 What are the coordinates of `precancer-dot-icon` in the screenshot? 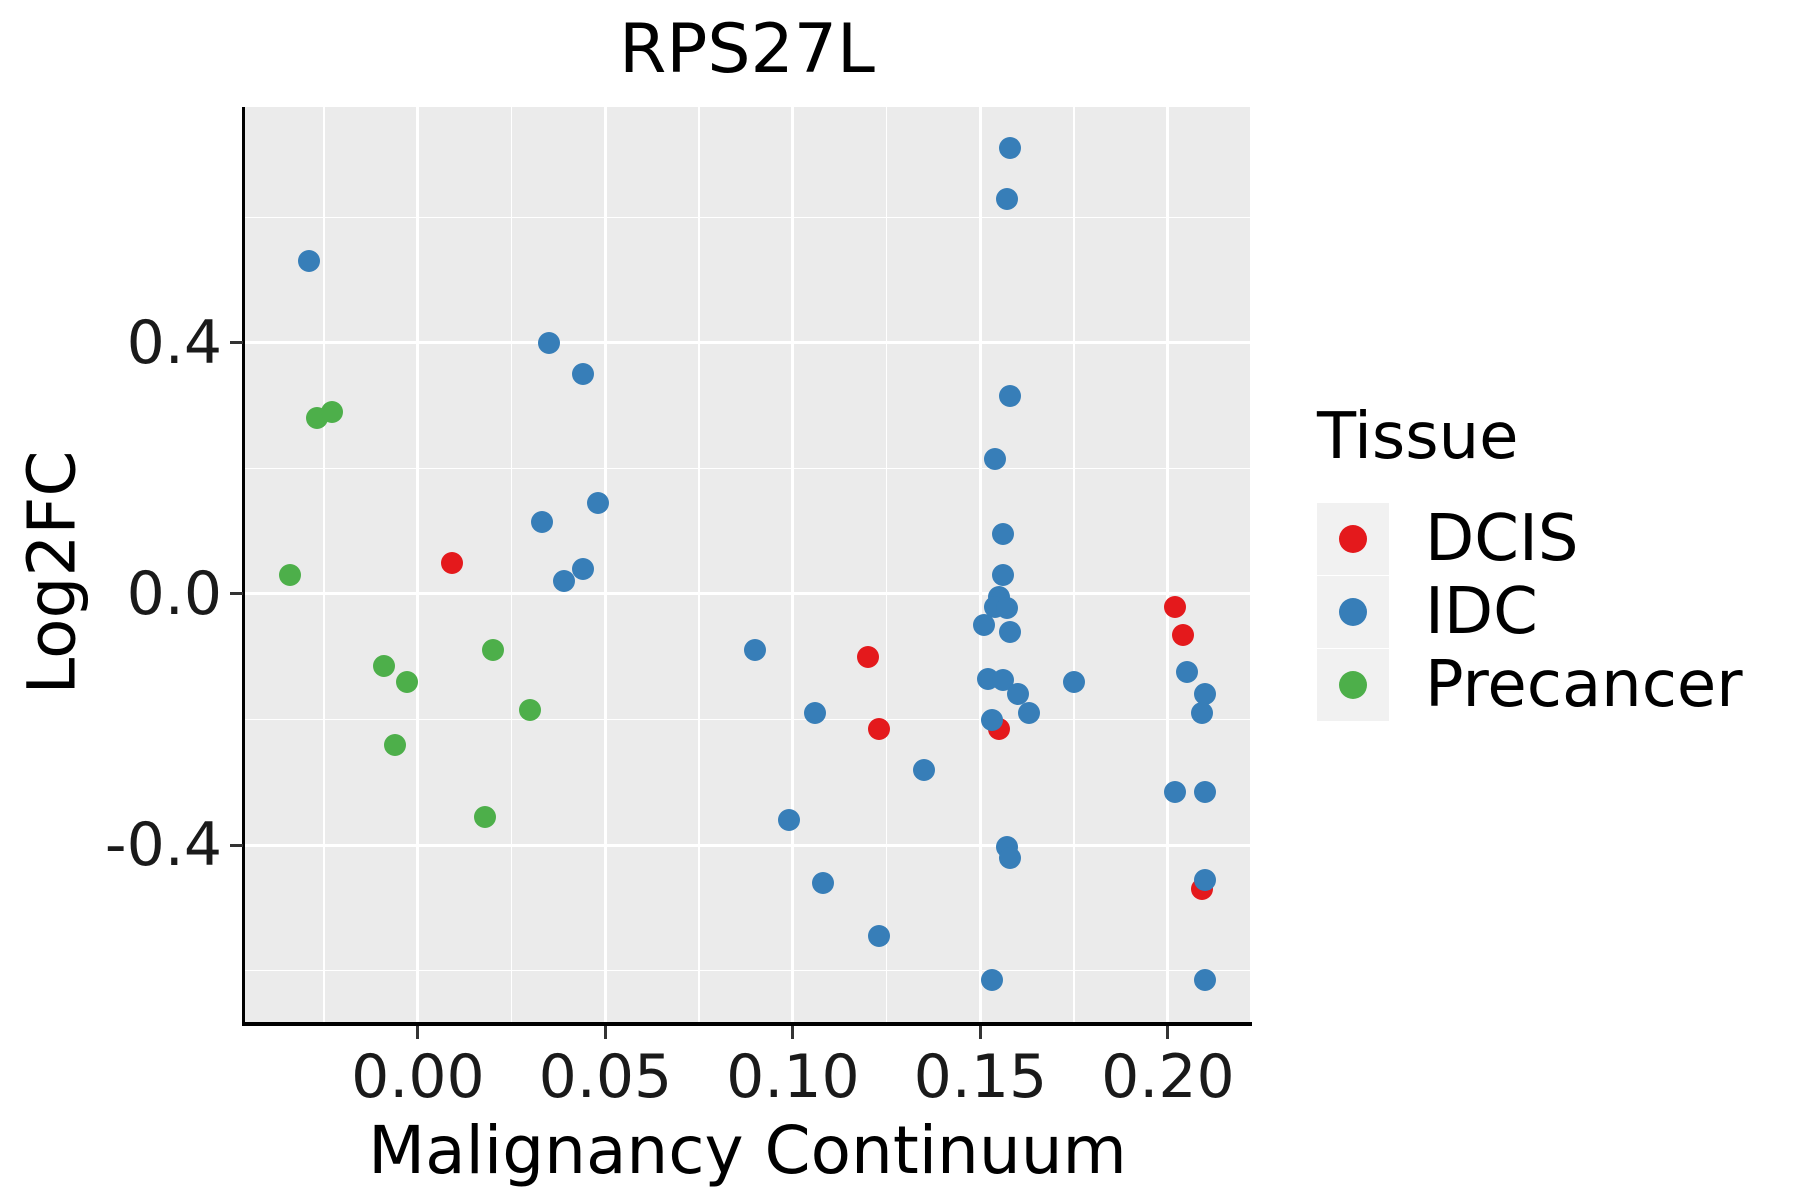 It's located at (1353, 684).